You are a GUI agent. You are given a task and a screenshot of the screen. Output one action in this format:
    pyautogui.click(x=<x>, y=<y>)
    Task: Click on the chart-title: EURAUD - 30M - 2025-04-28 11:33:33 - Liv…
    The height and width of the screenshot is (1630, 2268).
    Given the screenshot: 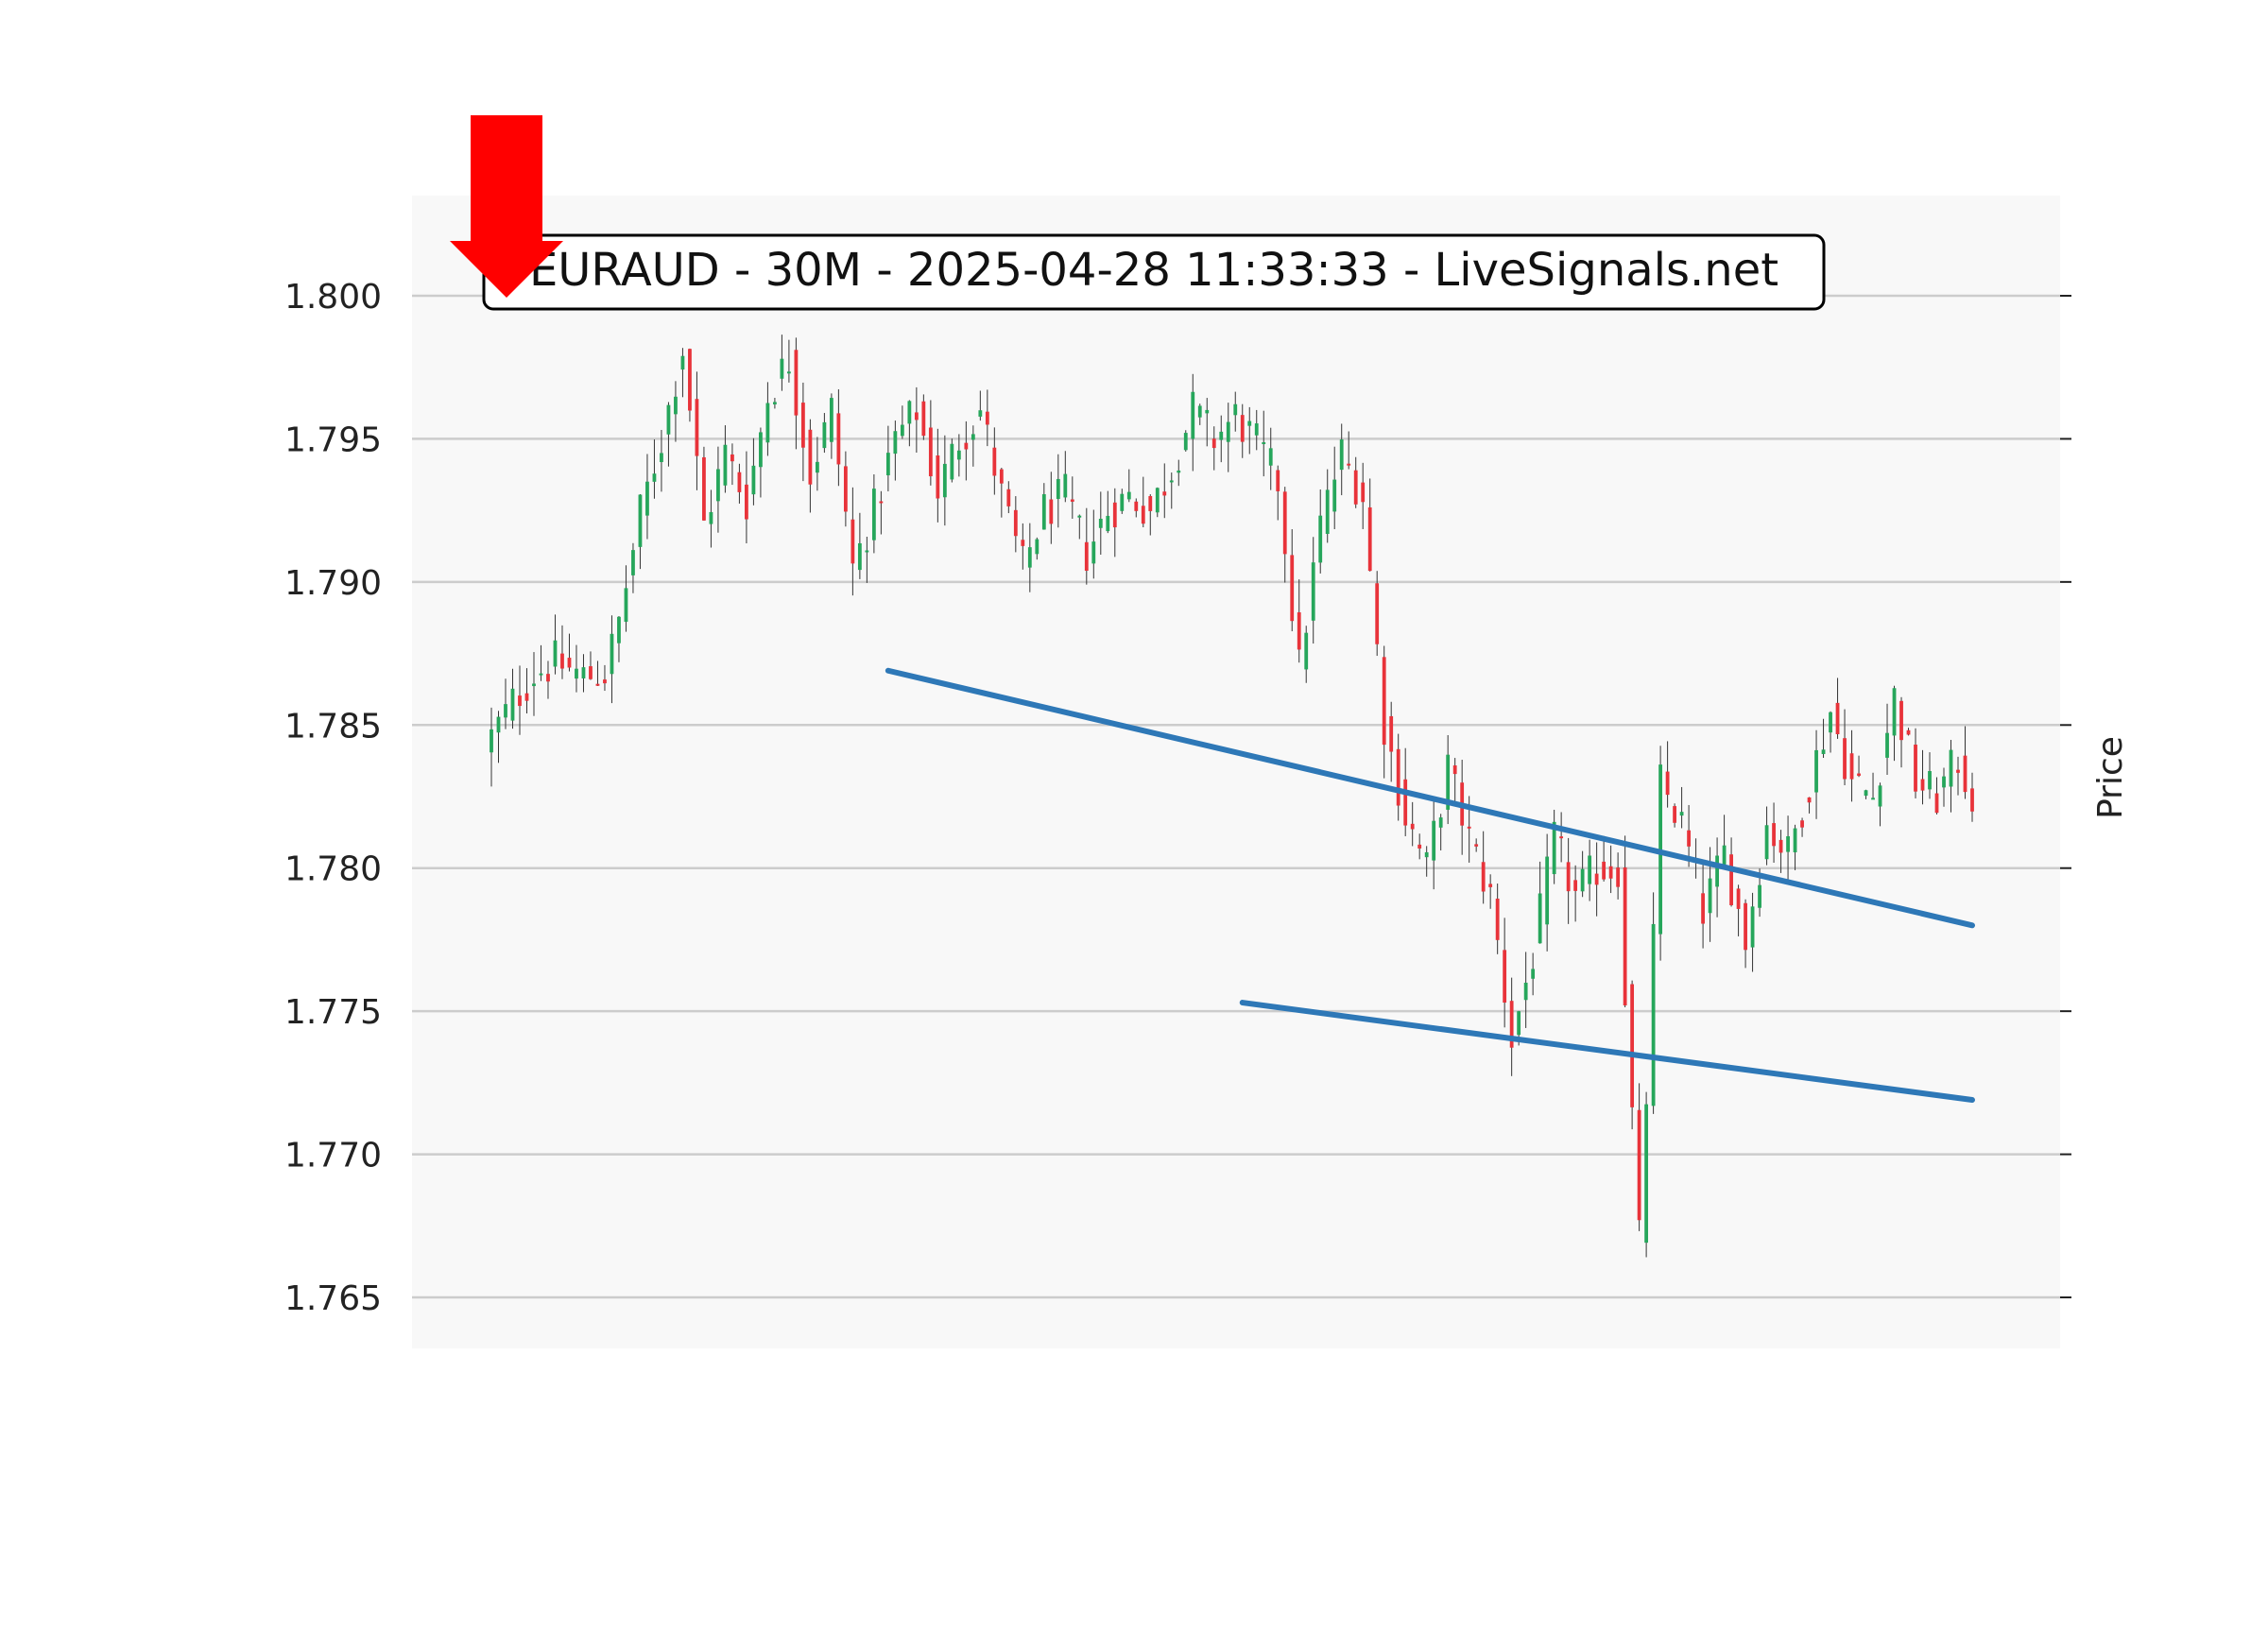 What is the action you would take?
    pyautogui.click(x=1153, y=271)
    